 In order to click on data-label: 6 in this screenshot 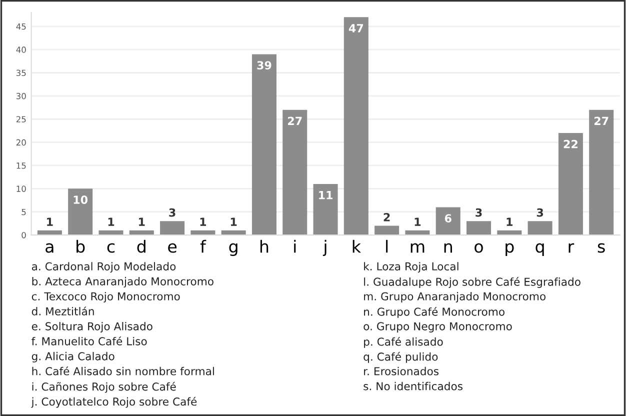, I will do `click(448, 218)`.